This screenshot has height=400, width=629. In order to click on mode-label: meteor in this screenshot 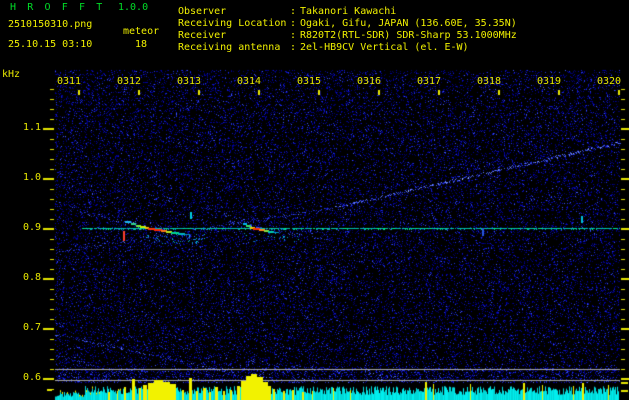, I will do `click(141, 31)`.